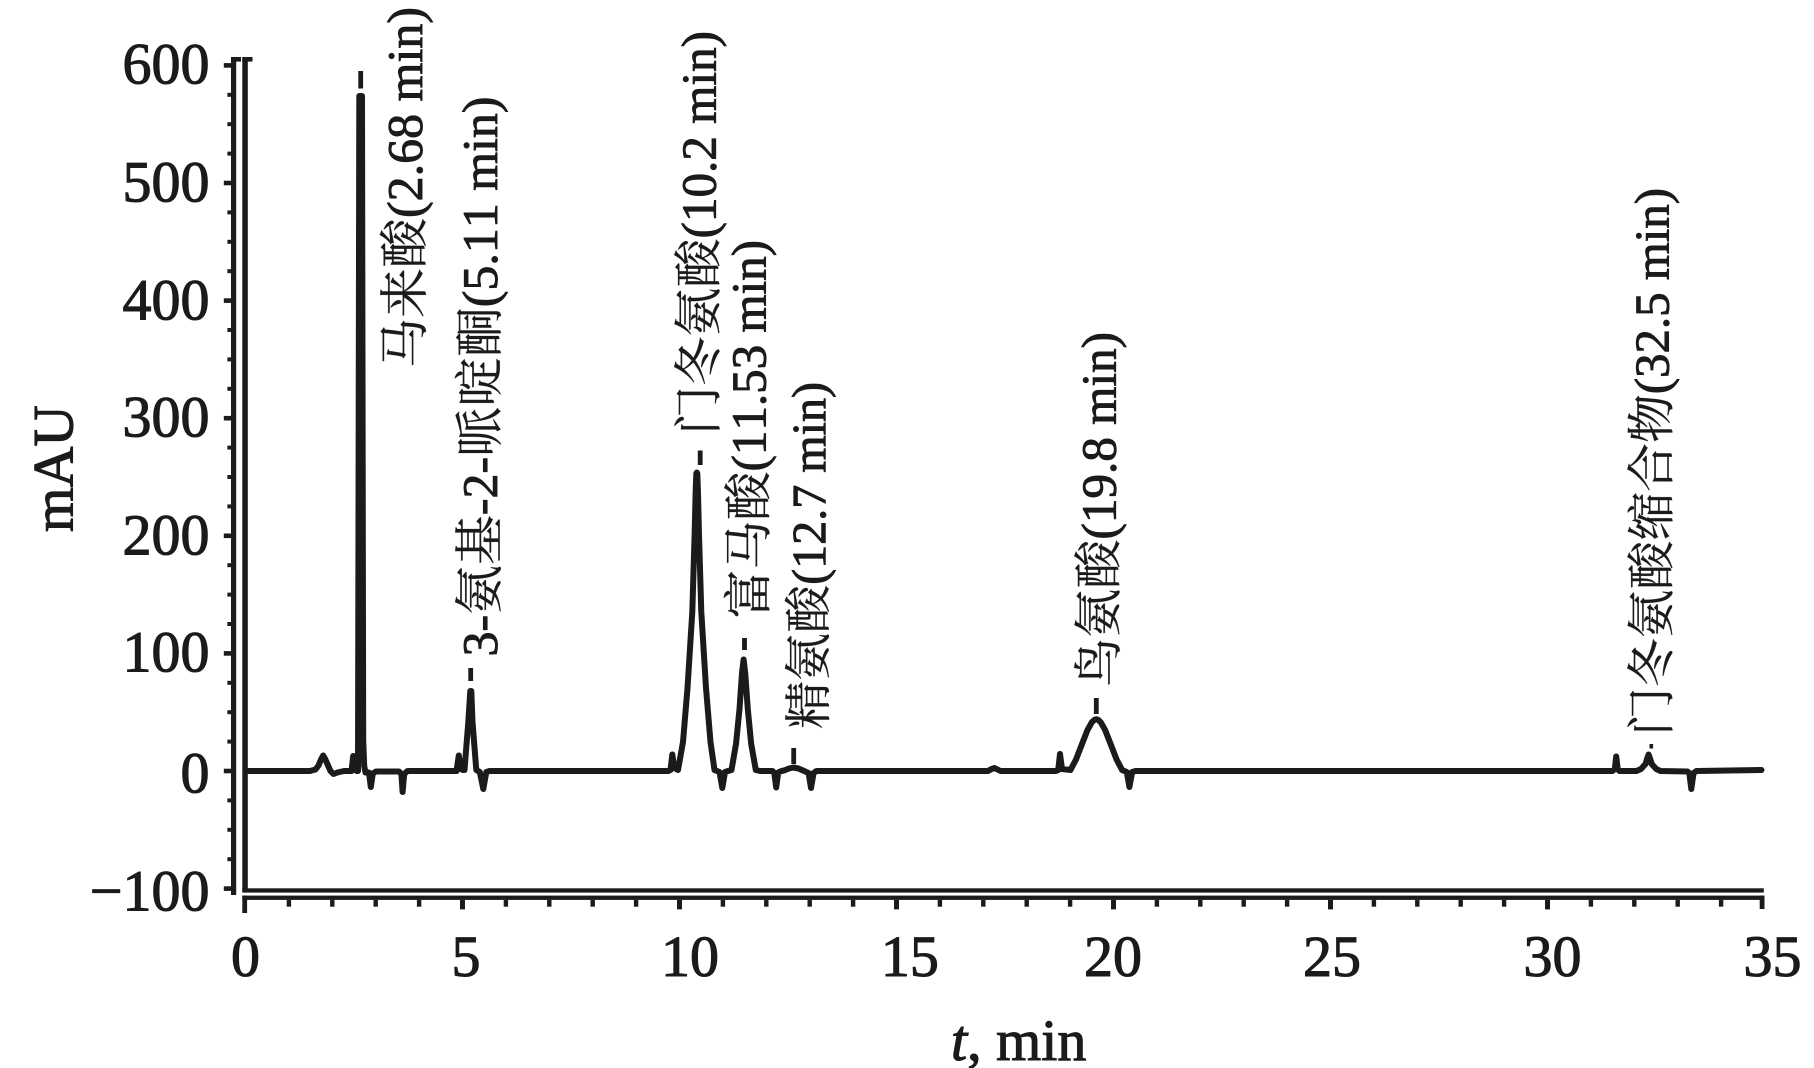 This screenshot has width=1814, height=1068. What do you see at coordinates (166, 300) in the screenshot?
I see `svg-text: 400` at bounding box center [166, 300].